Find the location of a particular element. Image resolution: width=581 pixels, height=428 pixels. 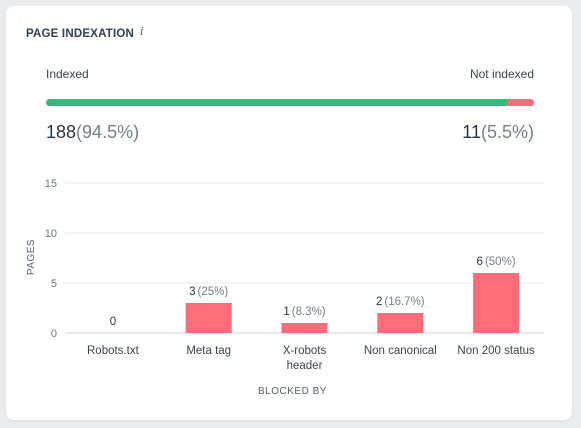

bar-value: 3 is located at coordinates (192, 292).